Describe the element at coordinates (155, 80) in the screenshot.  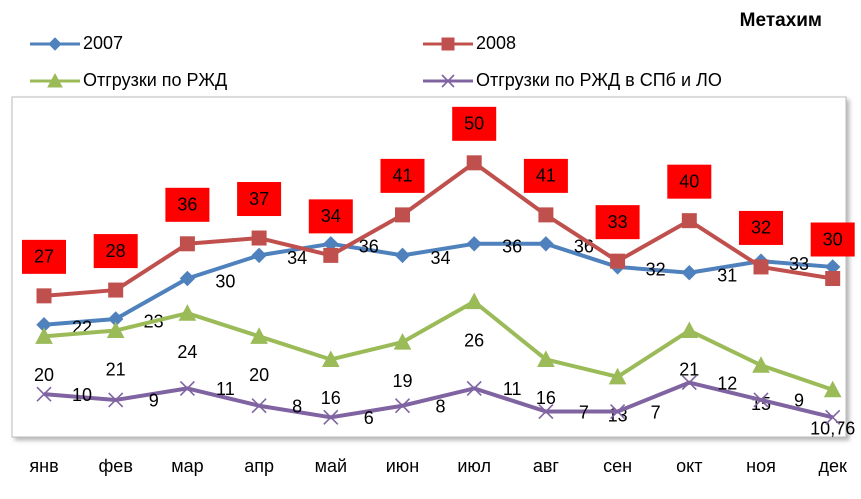
I see `legend-label: Отгрузки по РЖД` at that location.